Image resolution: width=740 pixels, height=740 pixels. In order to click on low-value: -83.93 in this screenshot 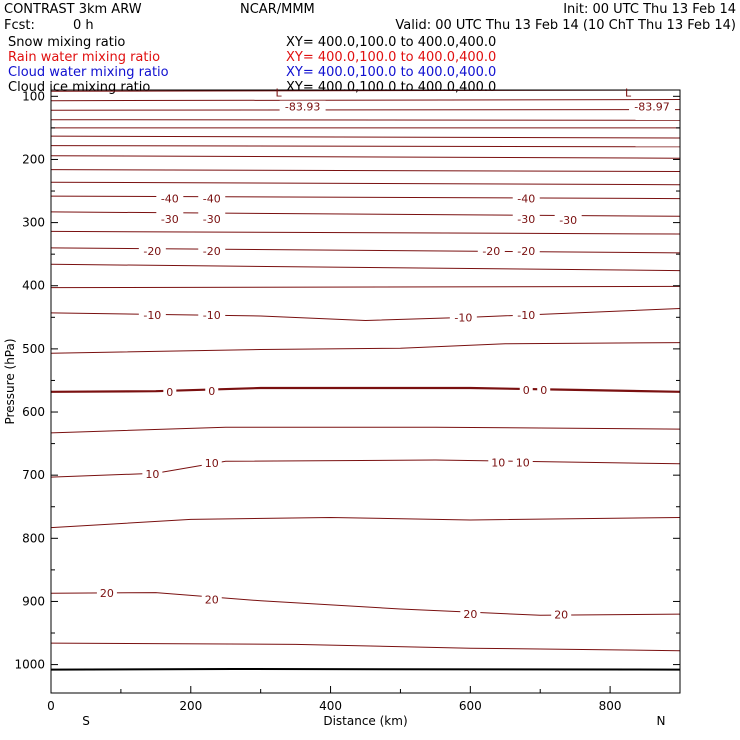, I will do `click(302, 107)`.